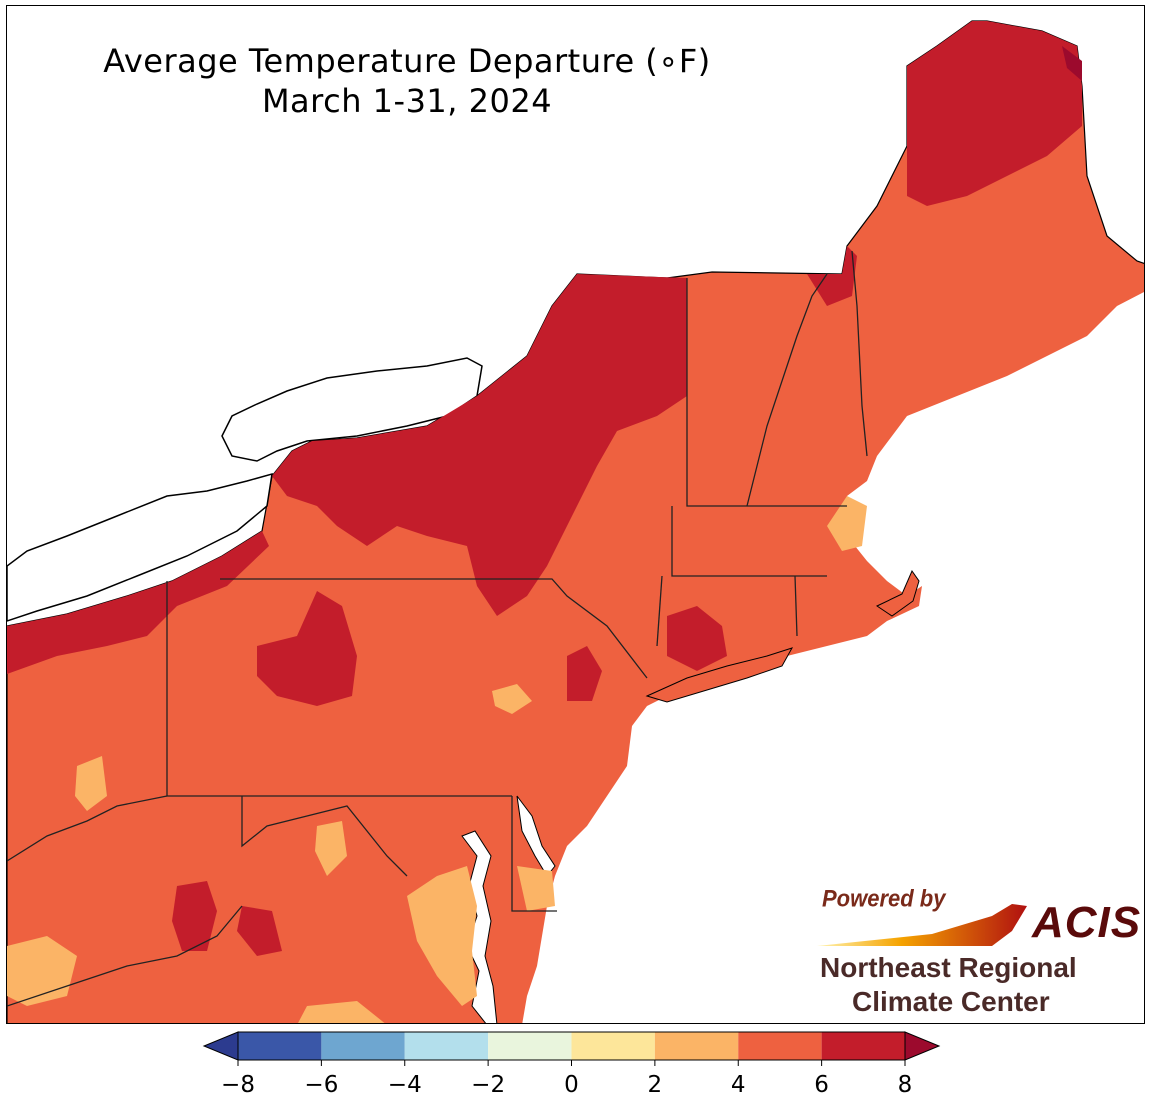 Image resolution: width=1151 pixels, height=1111 pixels. I want to click on lake-erie, so click(140, 547).